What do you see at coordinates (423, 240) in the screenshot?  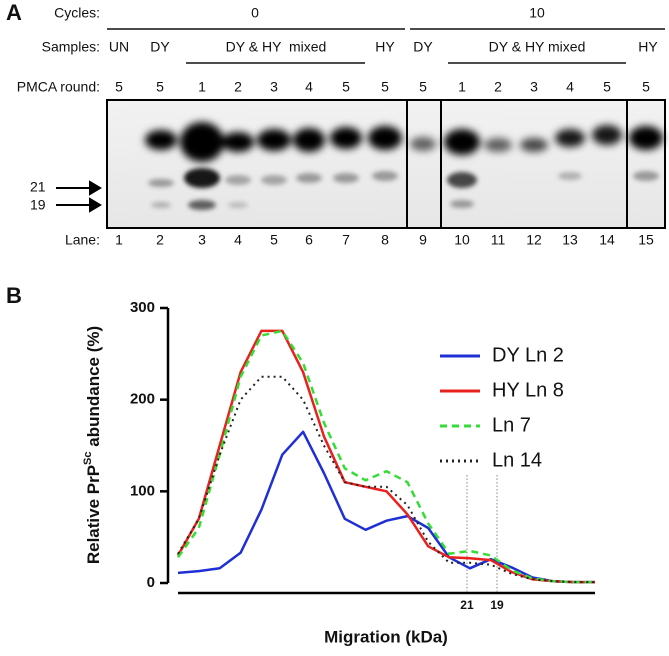 I see `lane-number: 9` at bounding box center [423, 240].